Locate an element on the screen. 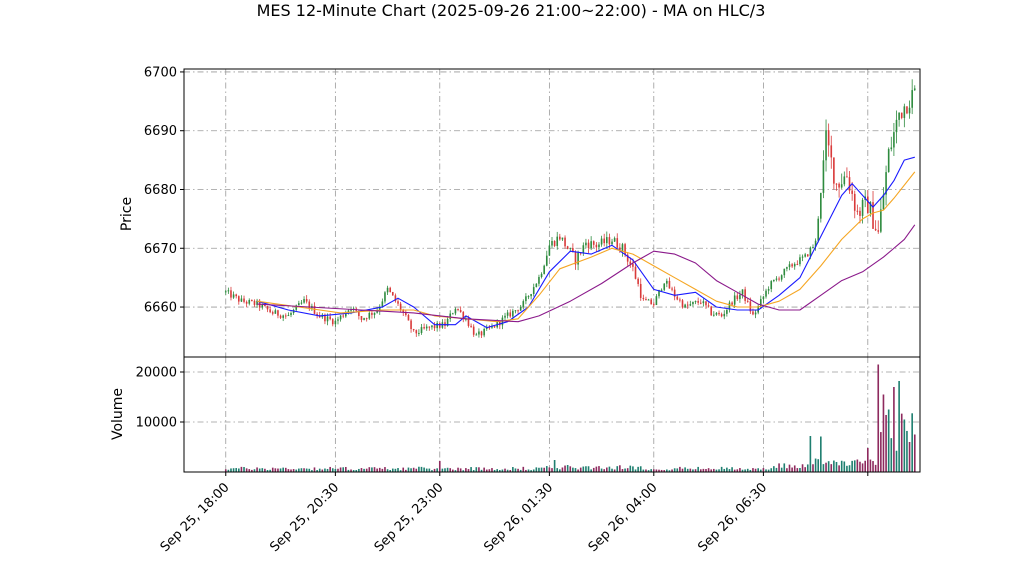 The image size is (1022, 575). x-tick-label: Sep 26, 04:00 is located at coordinates (623, 517).